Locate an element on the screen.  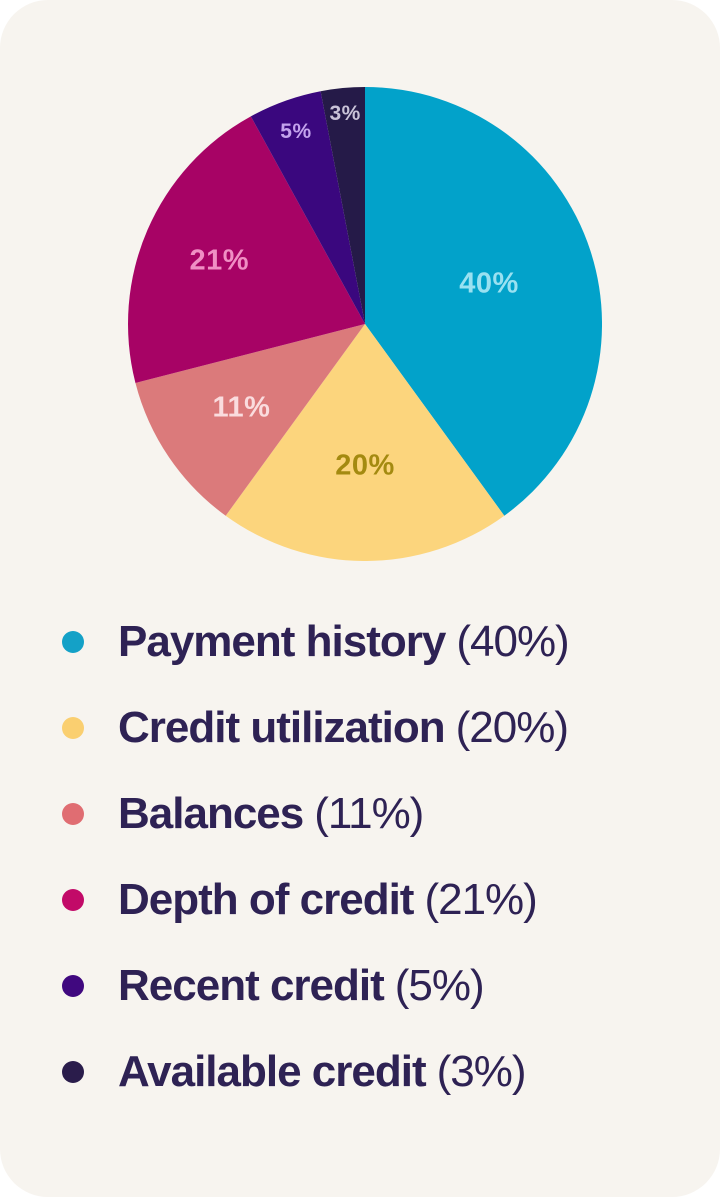
pie-slice-recent-credit is located at coordinates (307, 207).